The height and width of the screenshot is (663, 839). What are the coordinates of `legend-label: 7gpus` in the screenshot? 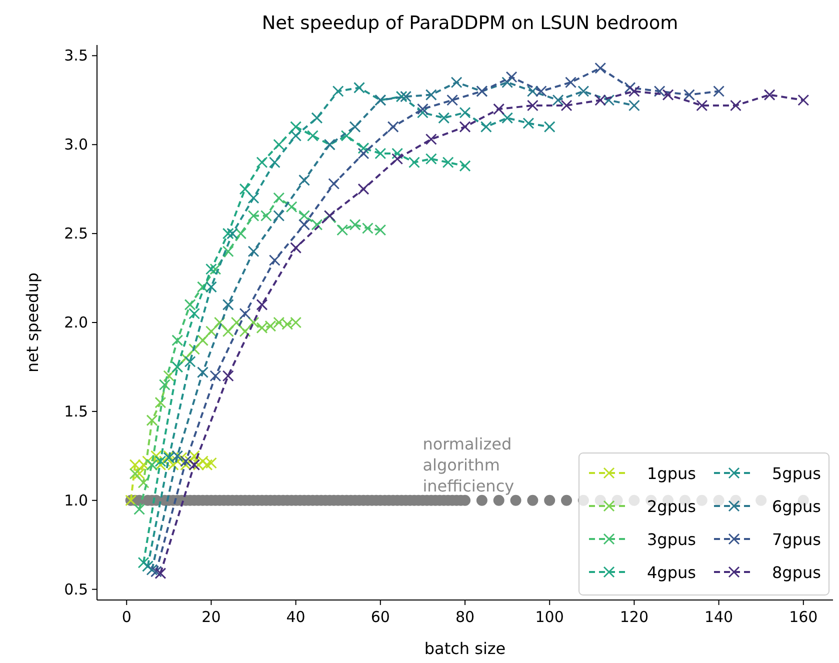 It's located at (796, 539).